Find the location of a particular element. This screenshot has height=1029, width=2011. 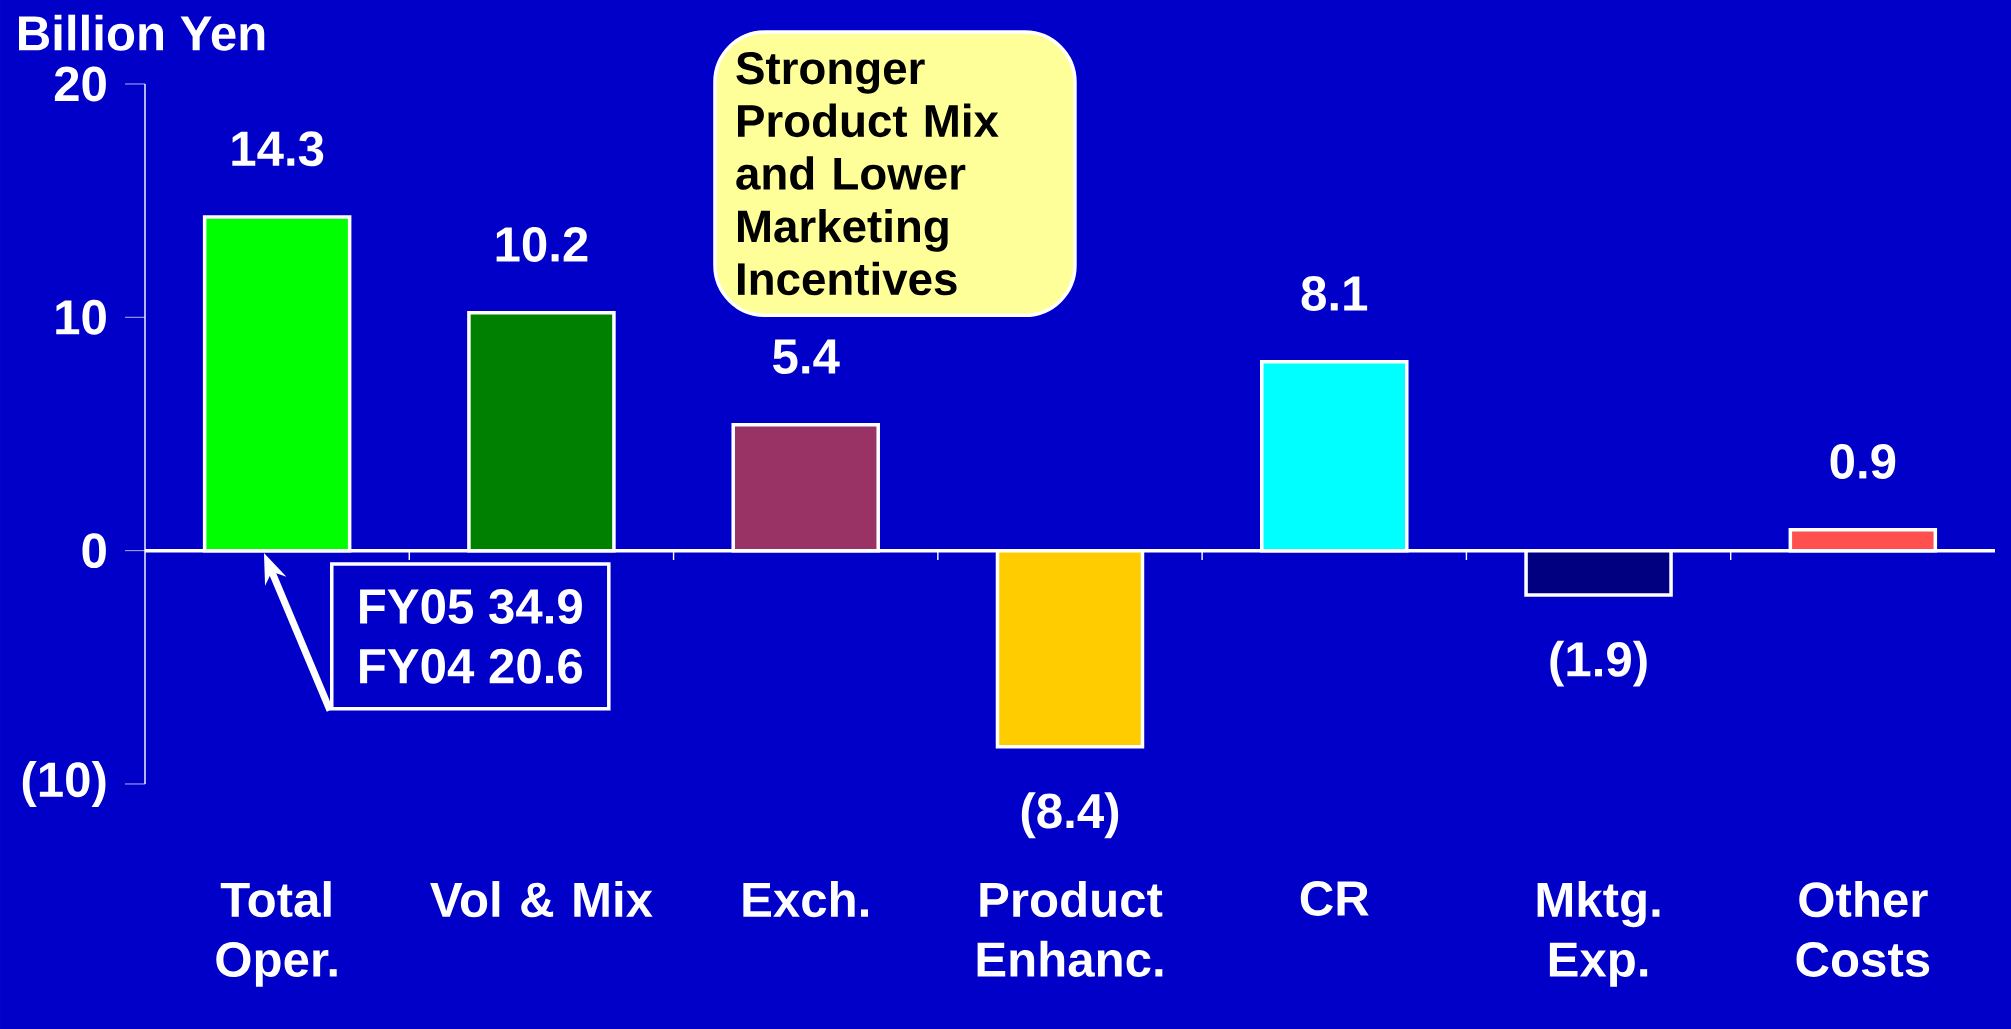

y-tick-label: 0 is located at coordinates (94, 551).